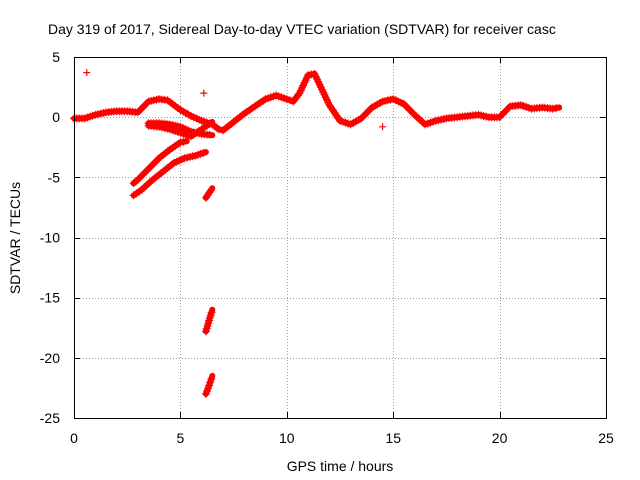  I want to click on x-tick-label: 5, so click(181, 438).